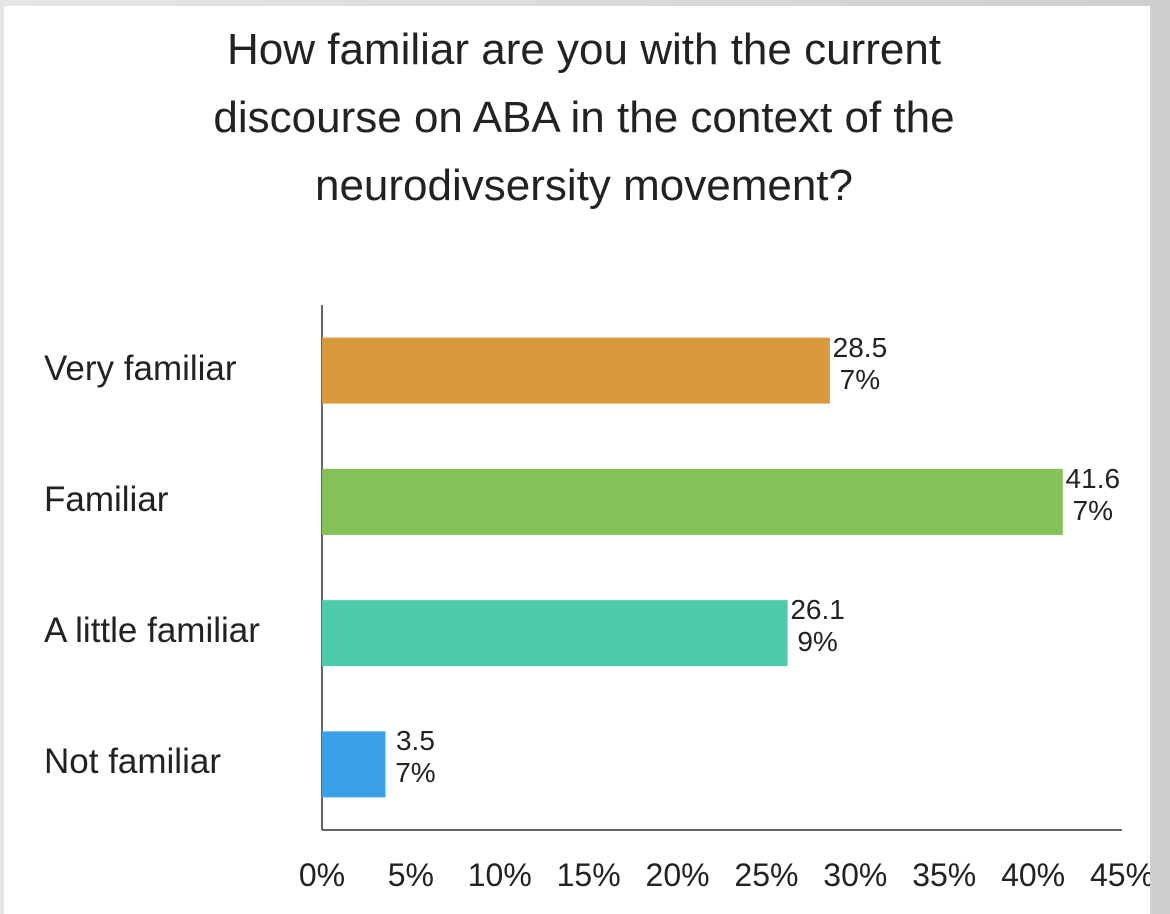 This screenshot has height=914, width=1170. What do you see at coordinates (132, 762) in the screenshot?
I see `y-tick-label: Not familiar` at bounding box center [132, 762].